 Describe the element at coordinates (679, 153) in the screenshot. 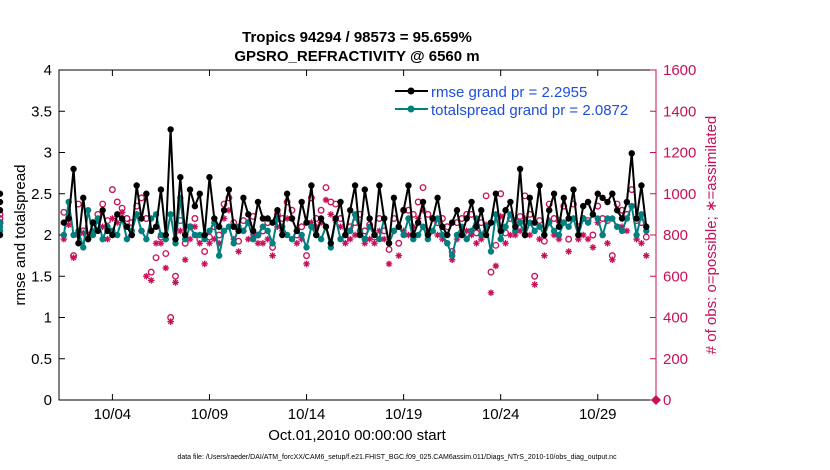

I see `right-tick-label: 1200` at that location.